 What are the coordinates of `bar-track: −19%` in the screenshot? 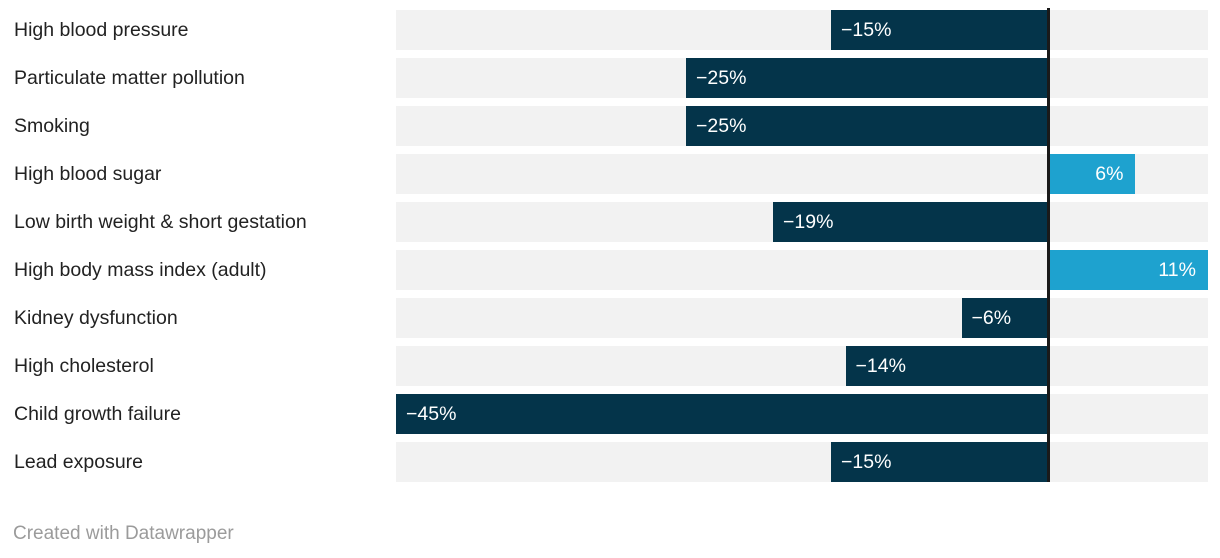 It's located at (802, 222).